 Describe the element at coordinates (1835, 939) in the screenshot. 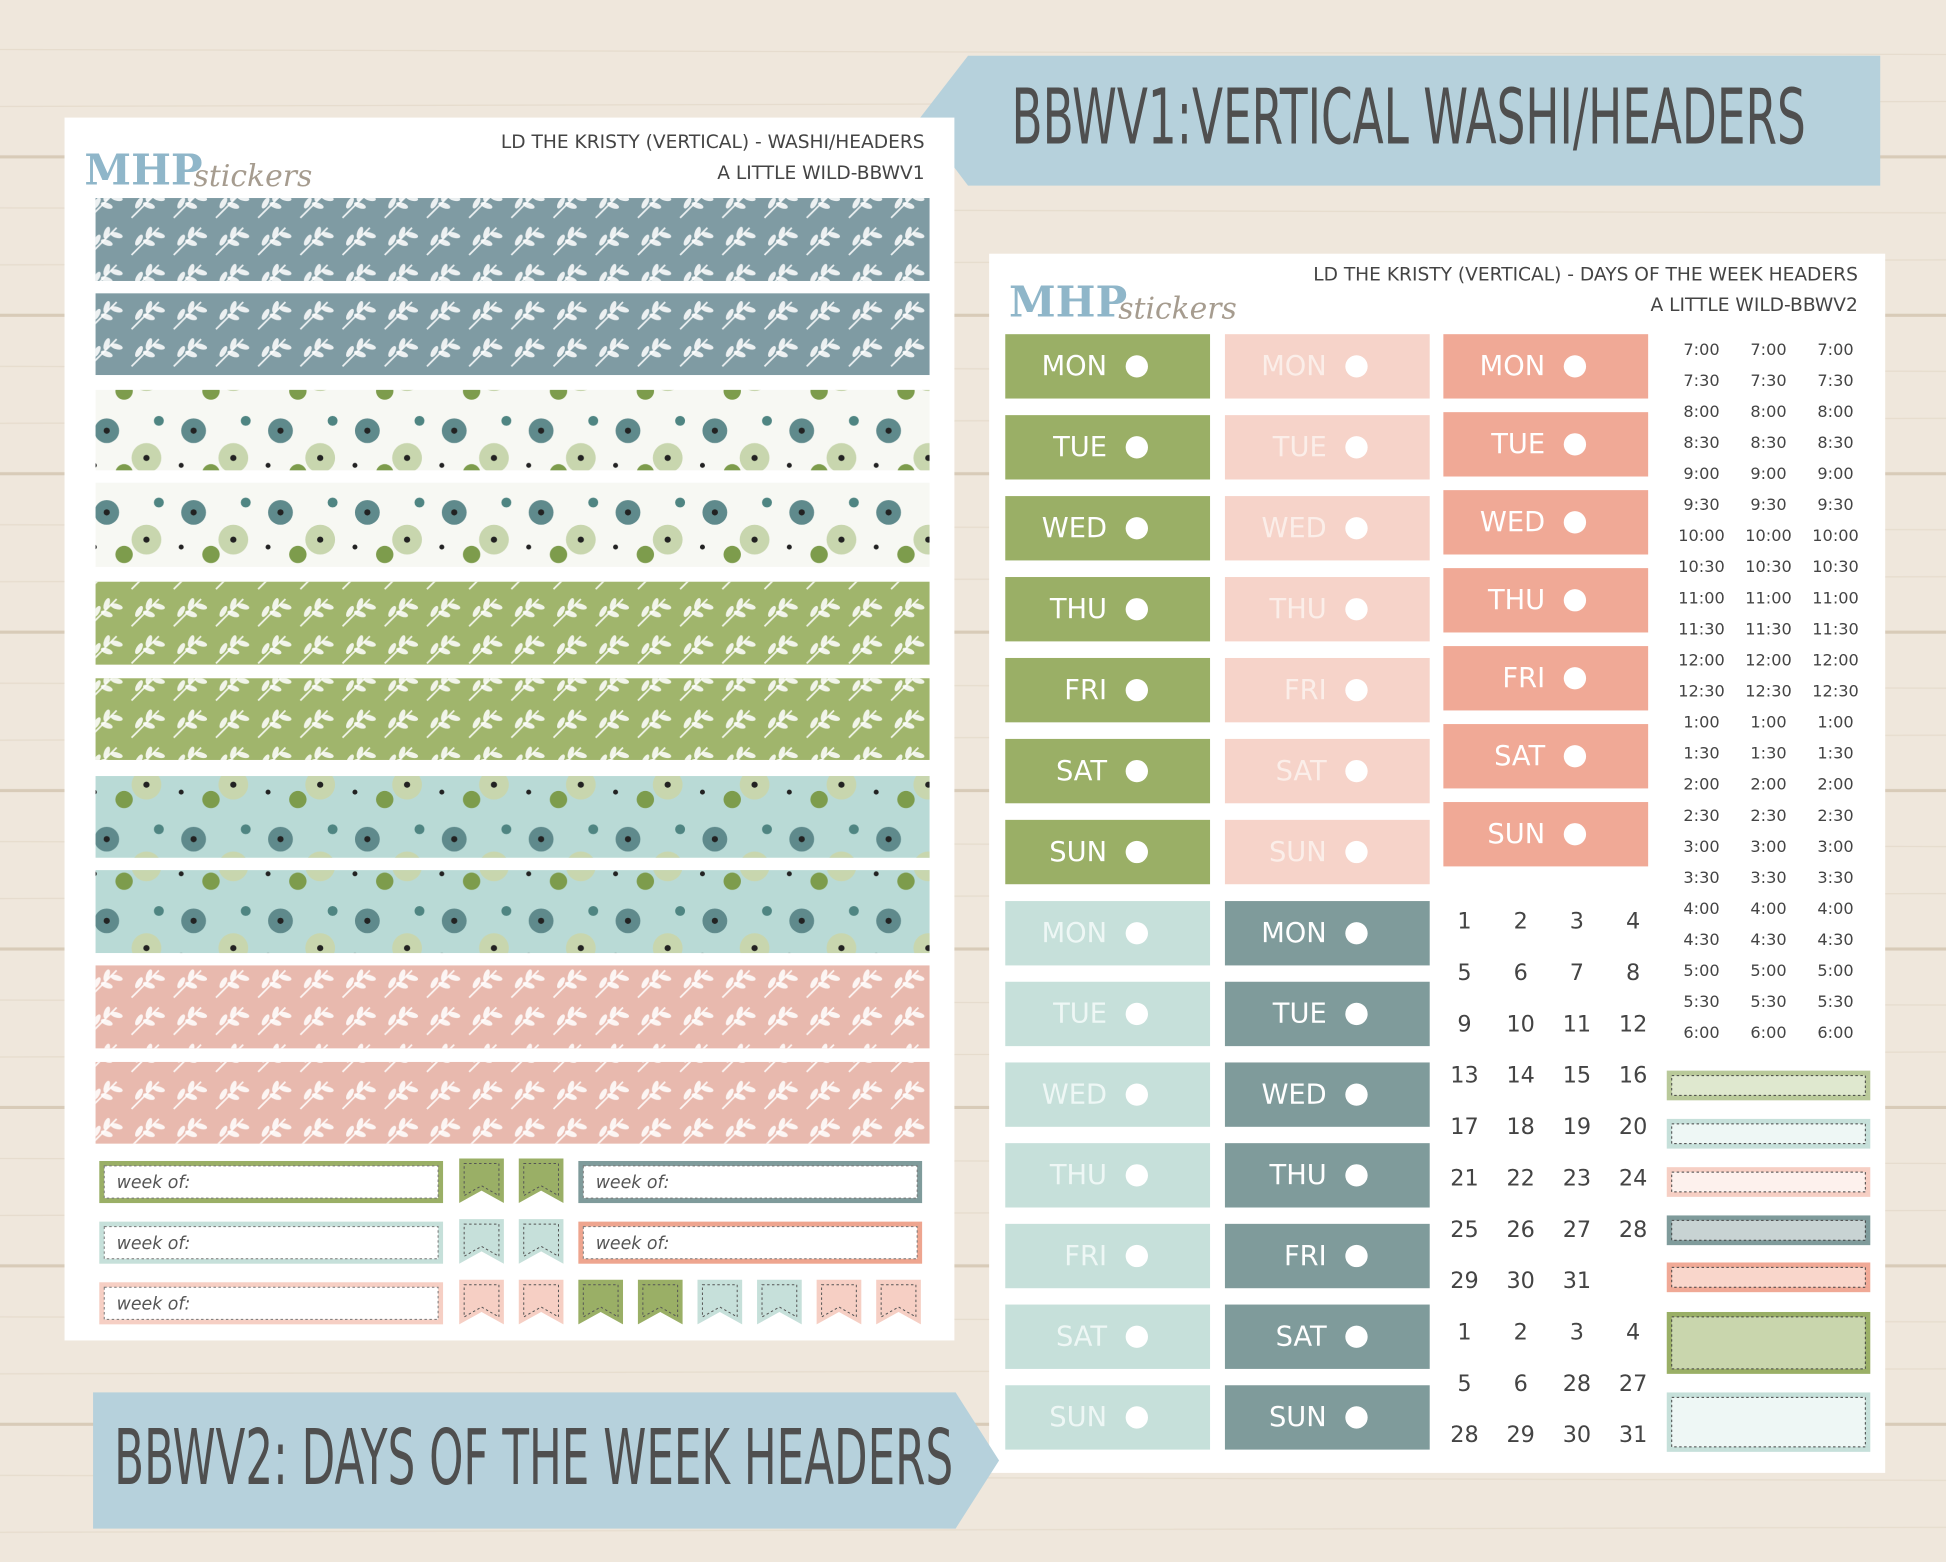

I see `time-label: 4:30` at that location.